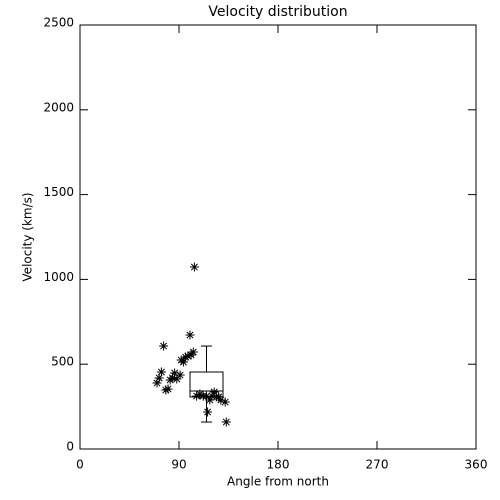  Describe the element at coordinates (70, 447) in the screenshot. I see `y-tick-label: 0` at that location.